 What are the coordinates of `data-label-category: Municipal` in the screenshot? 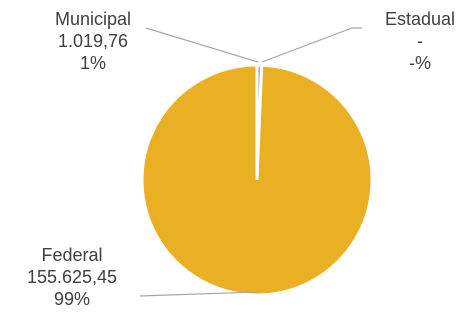 It's located at (93, 19).